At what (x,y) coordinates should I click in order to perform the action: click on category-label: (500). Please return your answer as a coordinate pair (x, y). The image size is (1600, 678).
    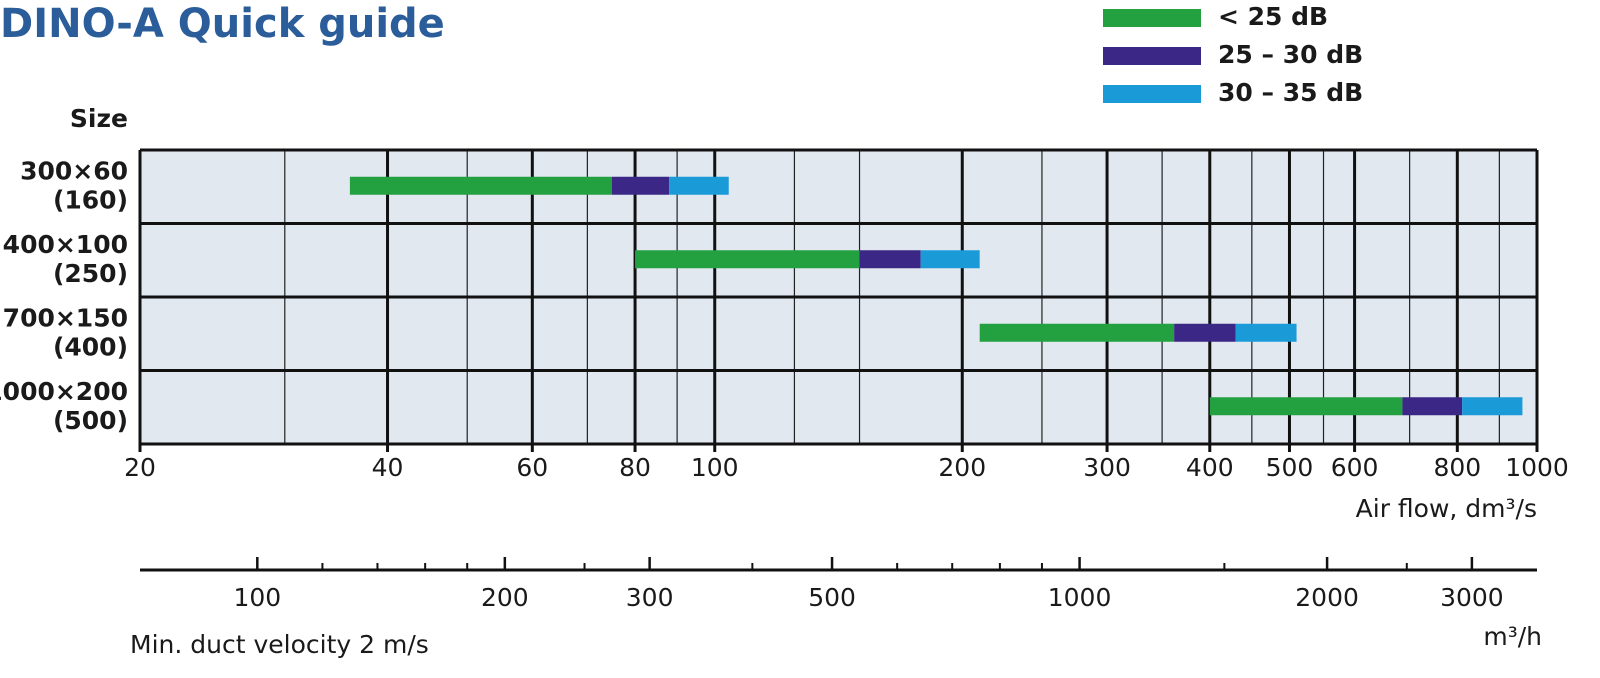
    Looking at the image, I should click on (90, 420).